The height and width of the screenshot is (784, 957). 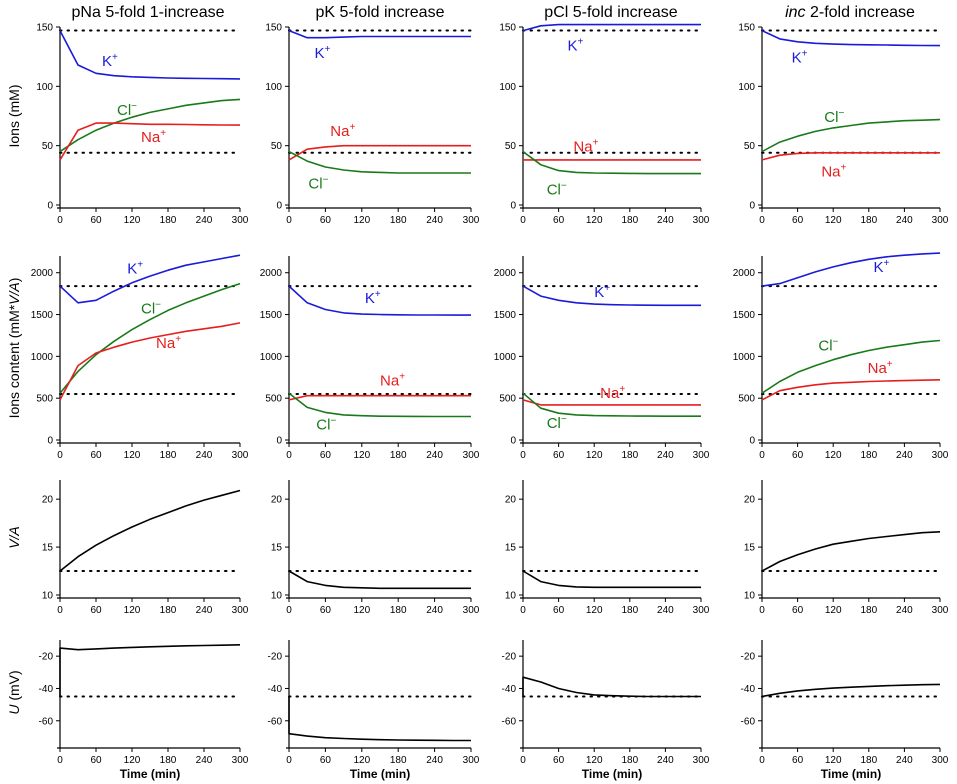 I want to click on y-tick-label: -60, so click(x=748, y=721).